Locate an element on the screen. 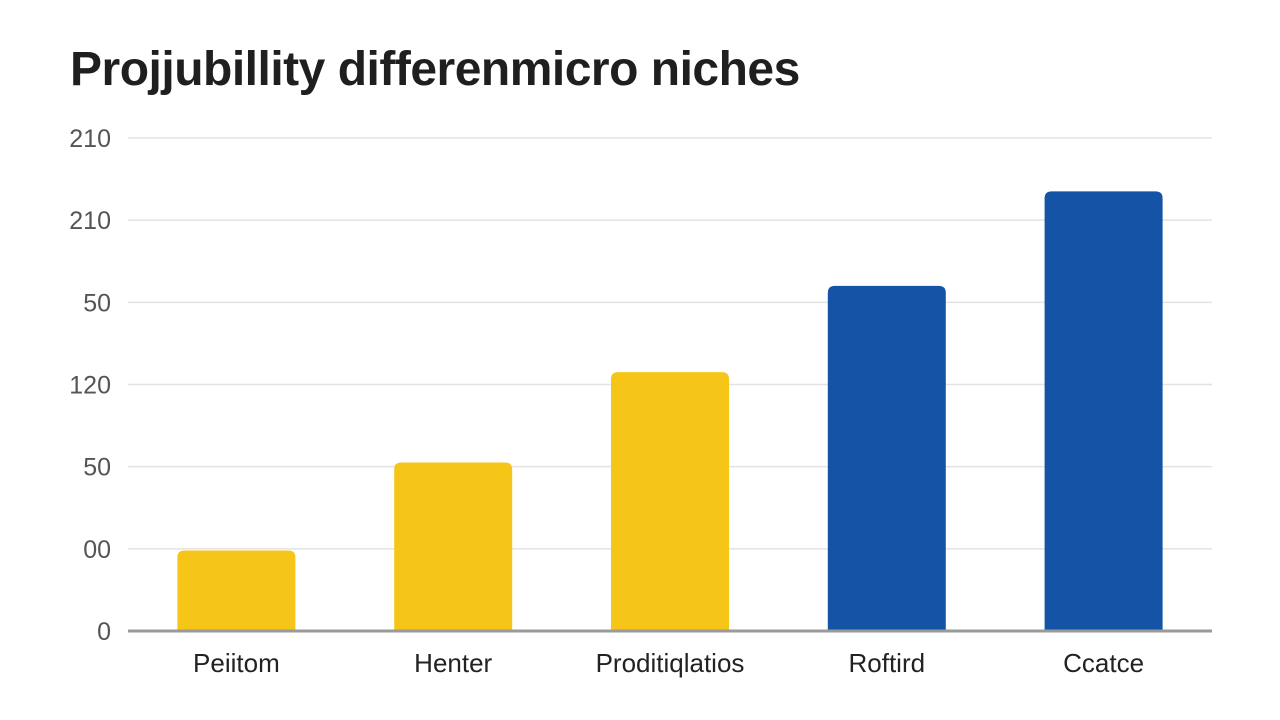 Image resolution: width=1280 pixels, height=720 pixels. y-tick-label: 0 is located at coordinates (104, 632).